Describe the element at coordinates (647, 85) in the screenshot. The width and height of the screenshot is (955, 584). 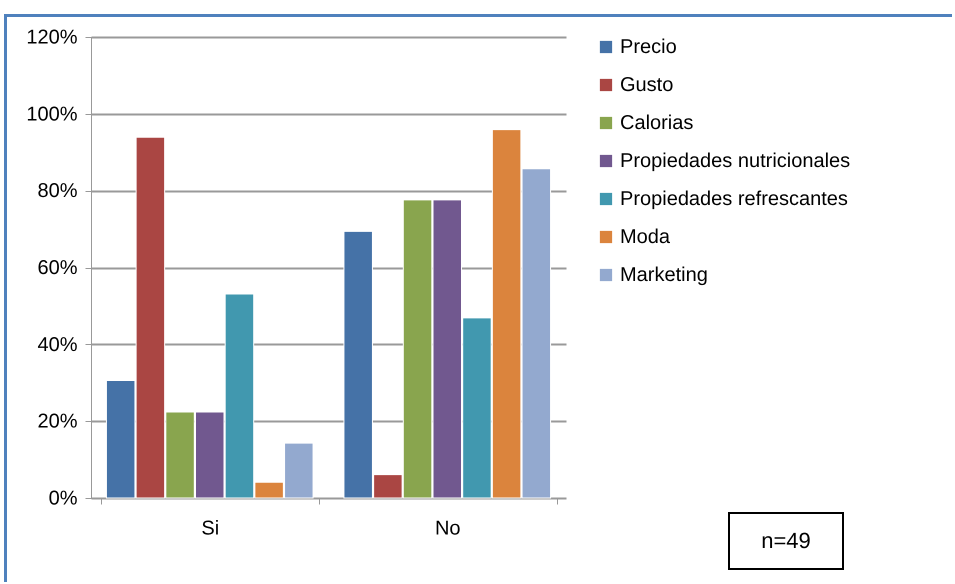
I see `legend-label: Gusto` at that location.